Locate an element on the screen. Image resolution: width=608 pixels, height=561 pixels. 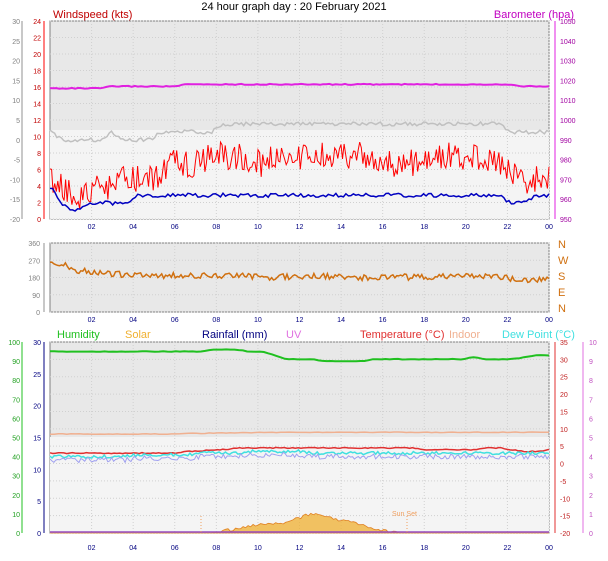
humidity-tick: 80 is located at coordinates (16, 381).